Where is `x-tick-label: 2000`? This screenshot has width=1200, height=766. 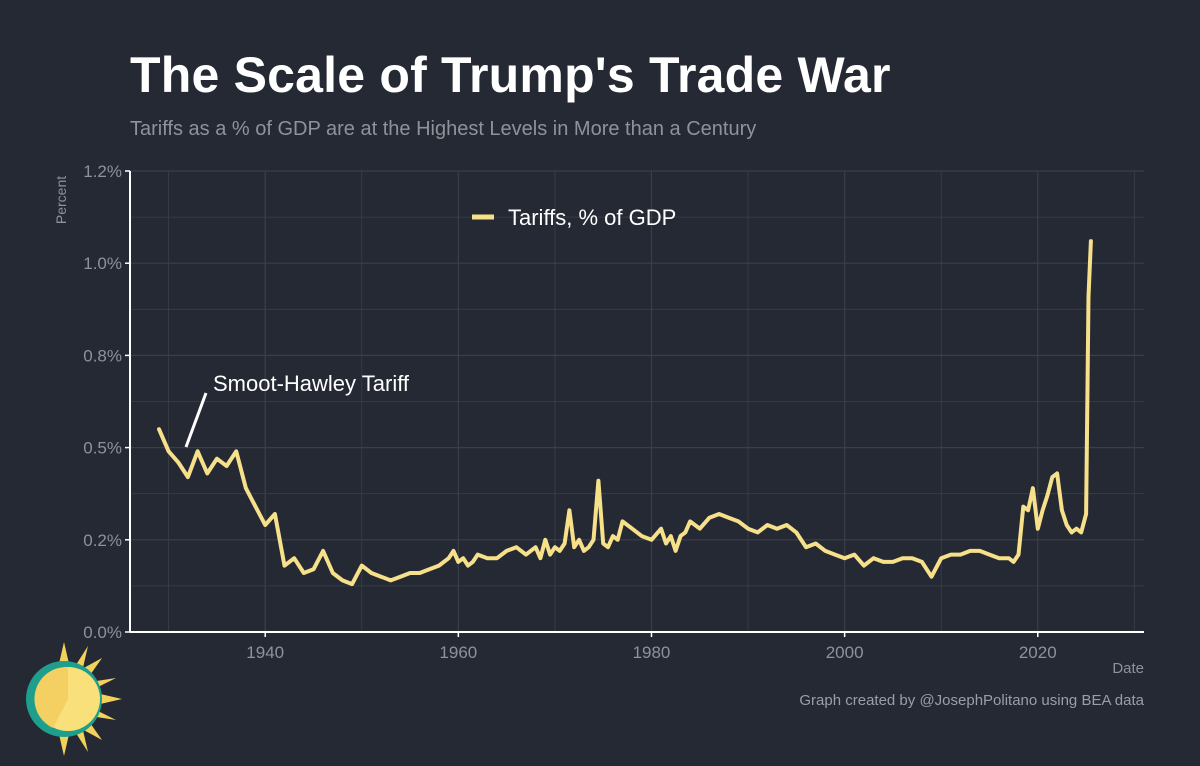 x-tick-label: 2000 is located at coordinates (845, 652).